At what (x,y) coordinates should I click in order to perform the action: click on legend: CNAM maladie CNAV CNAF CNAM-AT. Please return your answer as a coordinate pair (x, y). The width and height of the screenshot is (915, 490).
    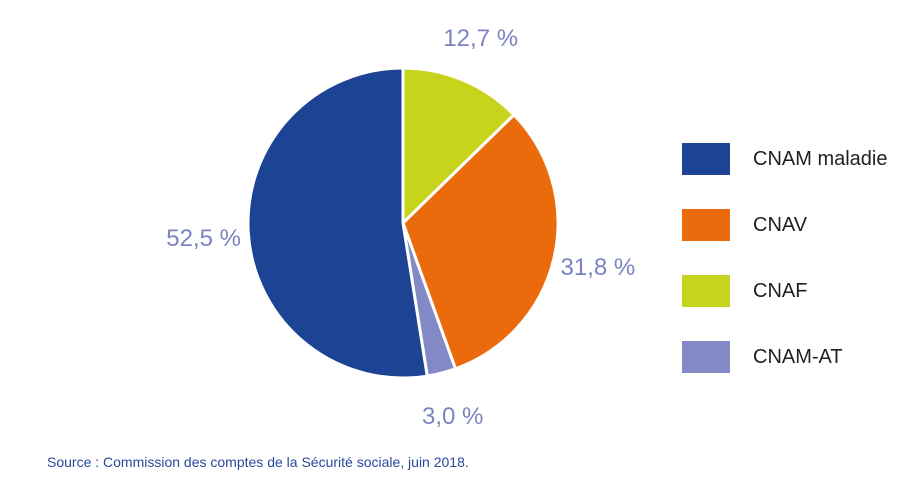
    Looking at the image, I should click on (784, 274).